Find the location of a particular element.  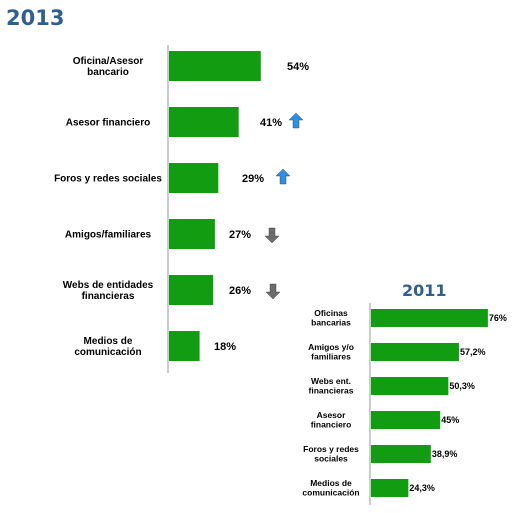

chart-2013-value-label: 27% is located at coordinates (240, 235).